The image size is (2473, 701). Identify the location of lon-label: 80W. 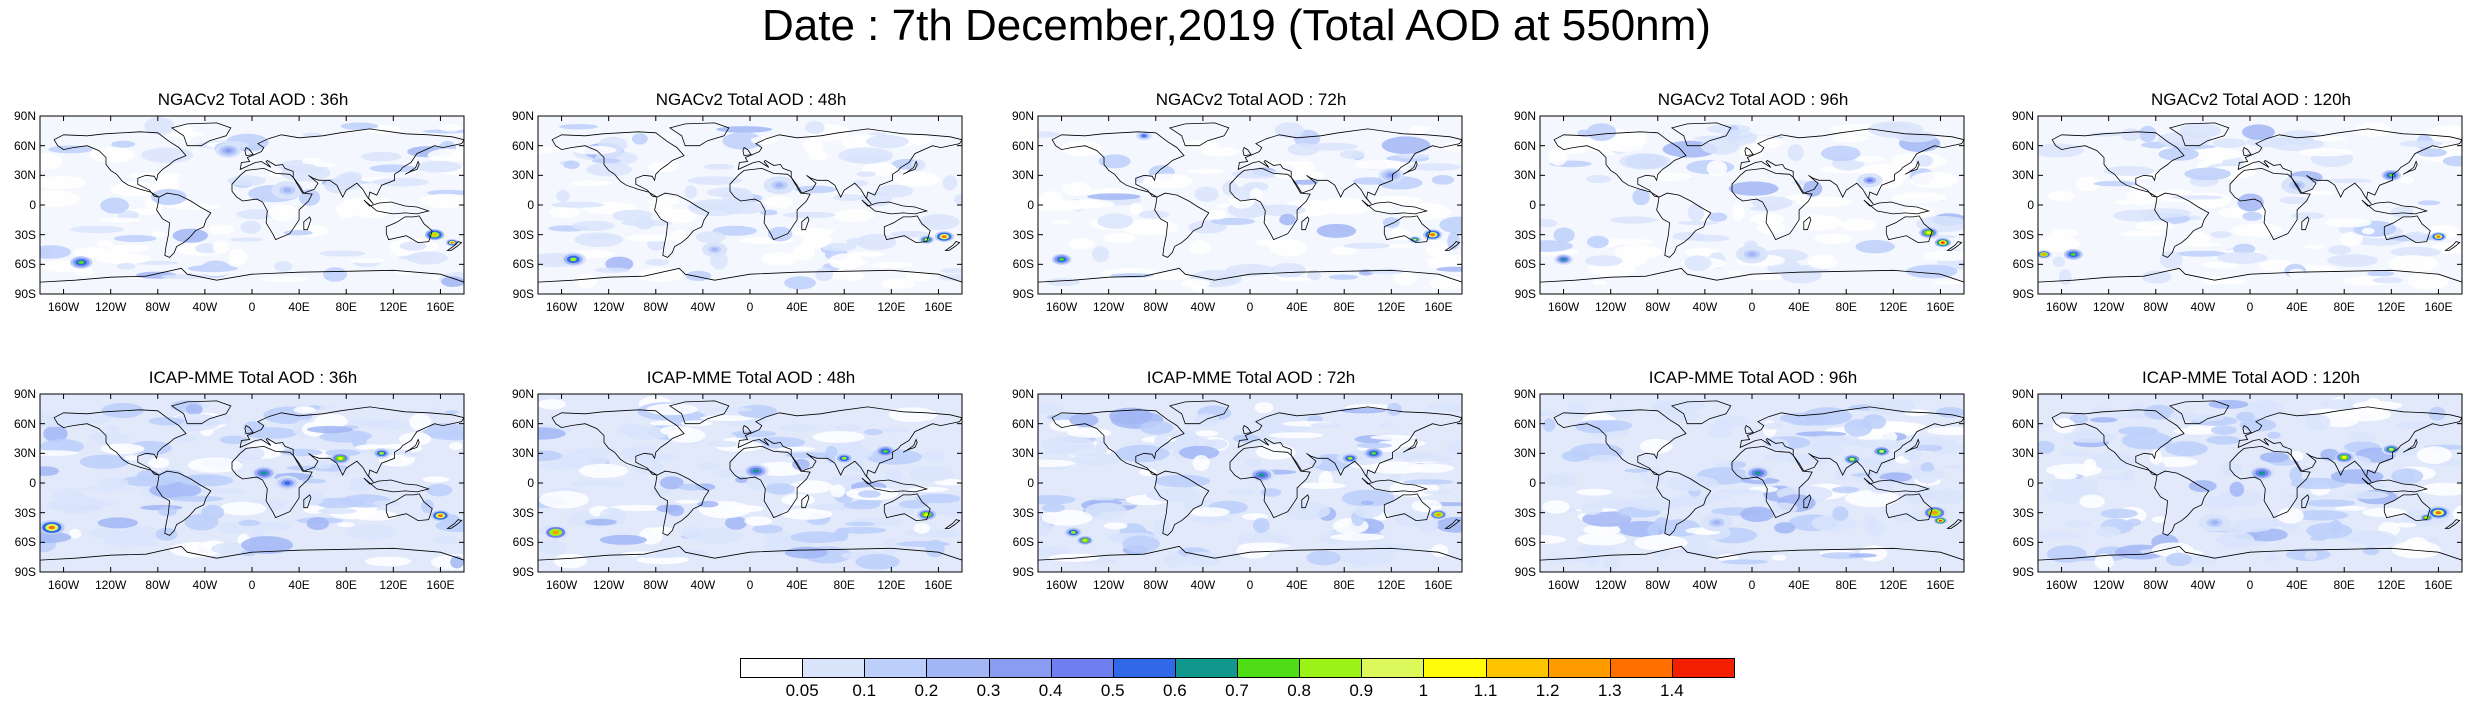
(1658, 585).